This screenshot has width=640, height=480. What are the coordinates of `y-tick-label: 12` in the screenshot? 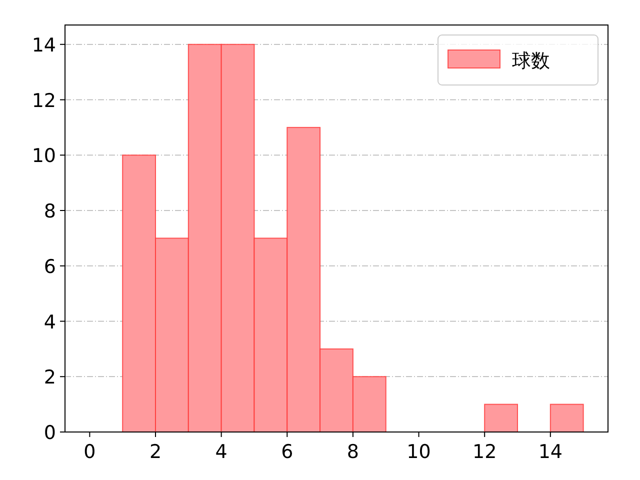 It's located at (44, 101).